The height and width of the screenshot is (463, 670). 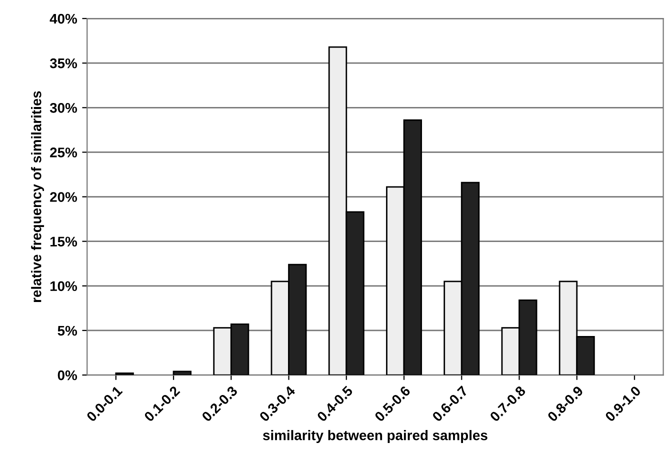 I want to click on y-tick-label: 10%, so click(x=64, y=286).